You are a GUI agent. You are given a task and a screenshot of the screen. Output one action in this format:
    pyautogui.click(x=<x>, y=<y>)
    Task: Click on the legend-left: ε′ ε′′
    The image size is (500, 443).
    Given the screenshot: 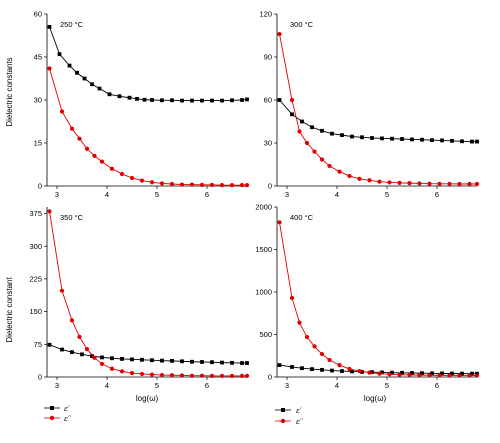 What is the action you would take?
    pyautogui.click(x=58, y=413)
    